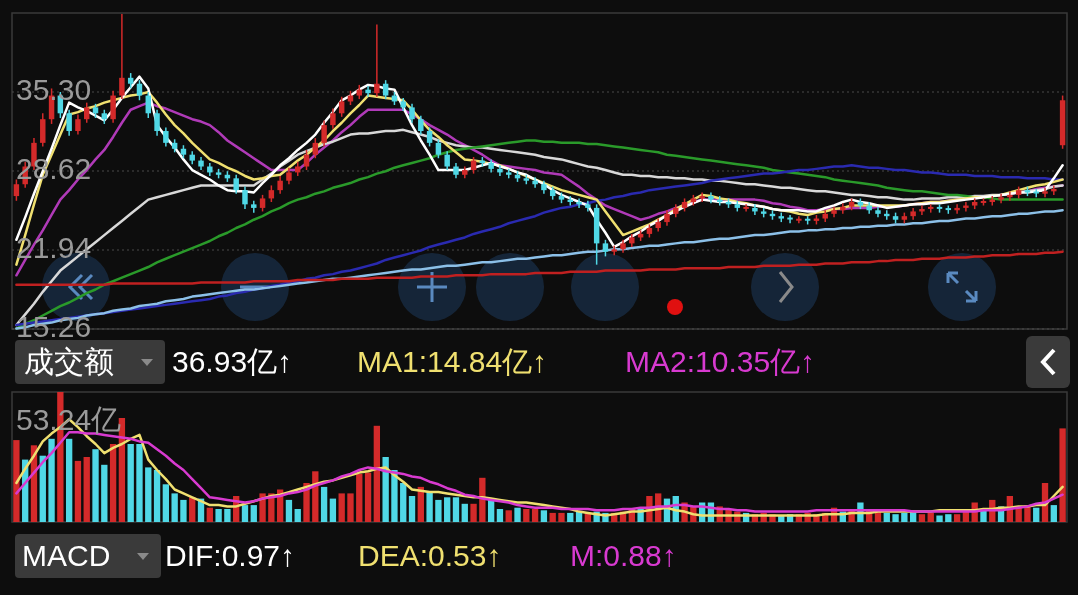 This screenshot has height=595, width=1078. I want to click on text: MA1:14.84亿↑, so click(452, 361).